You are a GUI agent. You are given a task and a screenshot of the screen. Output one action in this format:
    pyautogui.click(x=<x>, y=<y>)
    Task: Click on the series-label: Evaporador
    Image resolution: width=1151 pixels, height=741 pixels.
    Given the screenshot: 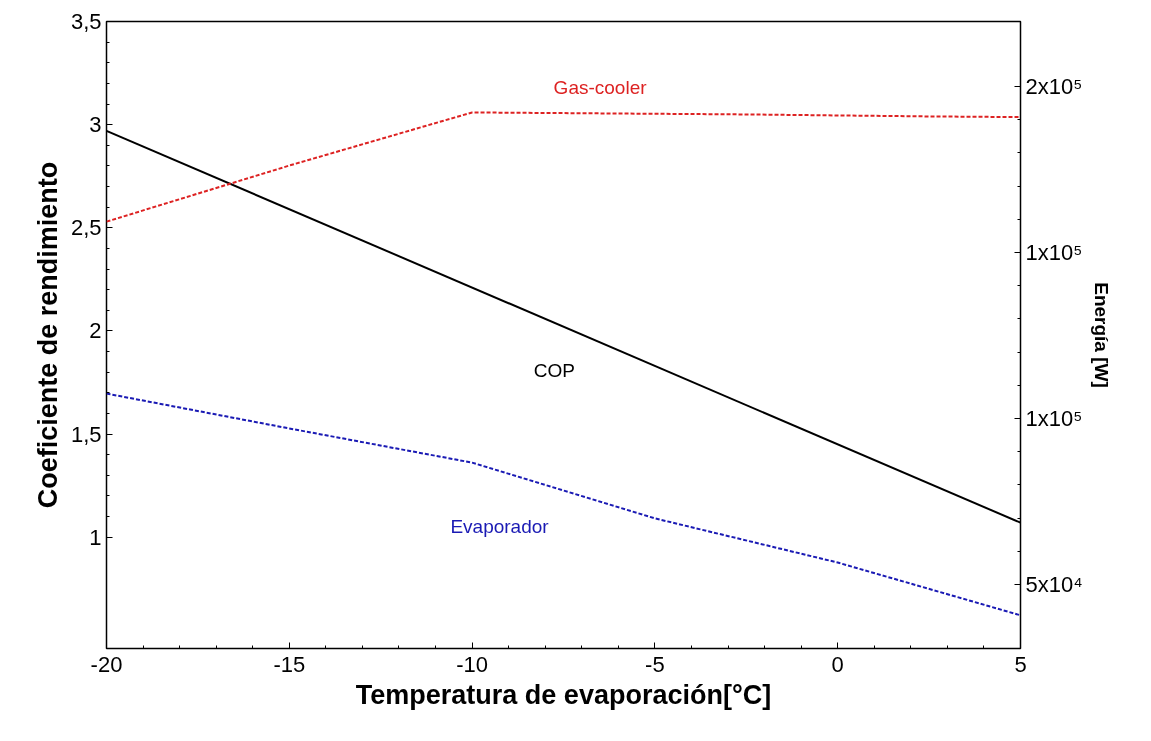 What is the action you would take?
    pyautogui.click(x=500, y=527)
    